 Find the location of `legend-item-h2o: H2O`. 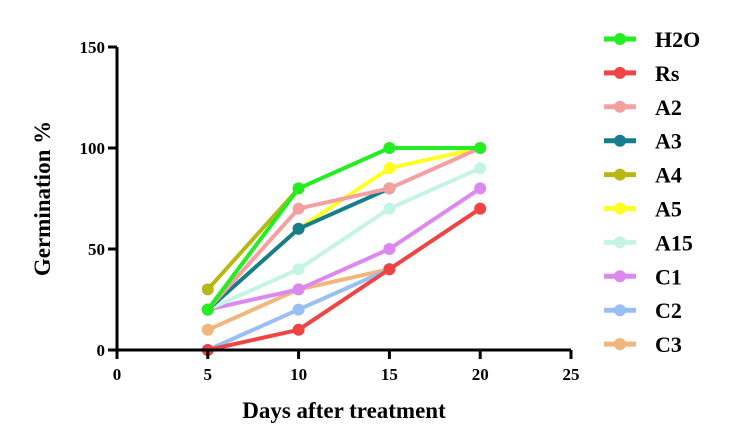

legend-item-h2o: H2O is located at coordinates (652, 39).